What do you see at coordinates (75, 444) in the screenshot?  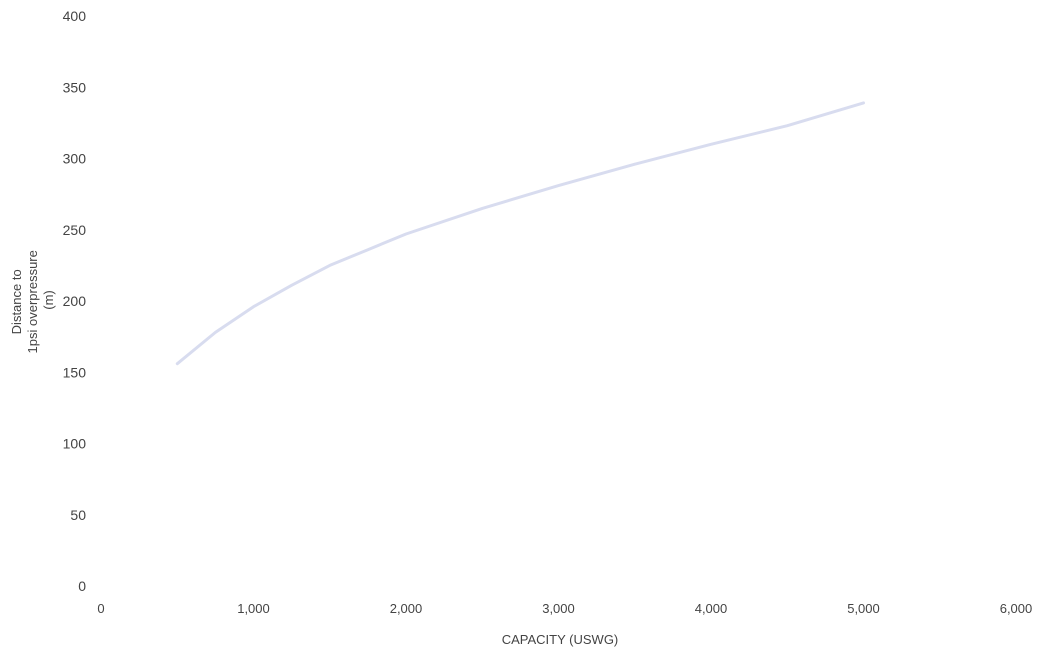 I see `y-tick-label: 100` at bounding box center [75, 444].